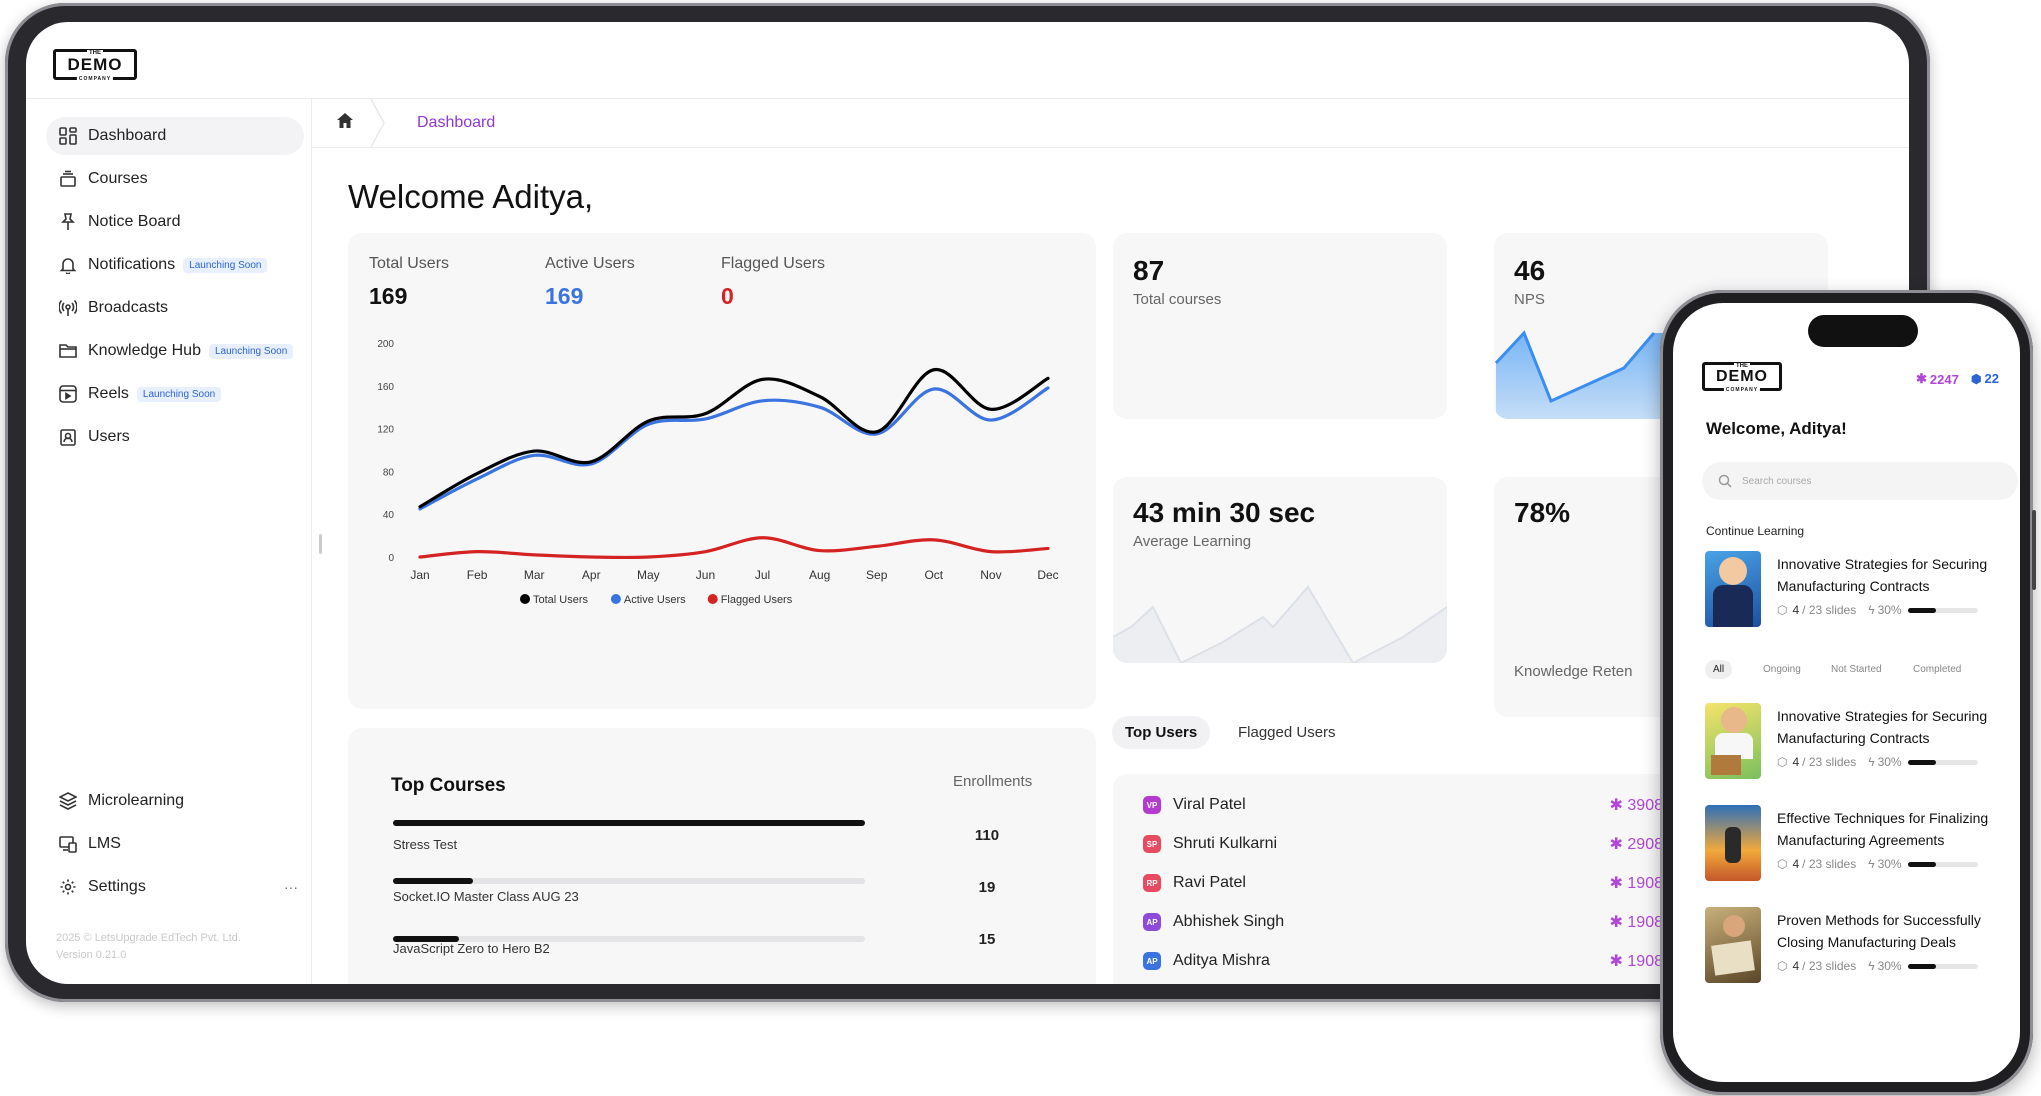 This screenshot has height=1096, width=2041. I want to click on user-row: AP Abhishek Singh ✱ 1908, so click(1403, 922).